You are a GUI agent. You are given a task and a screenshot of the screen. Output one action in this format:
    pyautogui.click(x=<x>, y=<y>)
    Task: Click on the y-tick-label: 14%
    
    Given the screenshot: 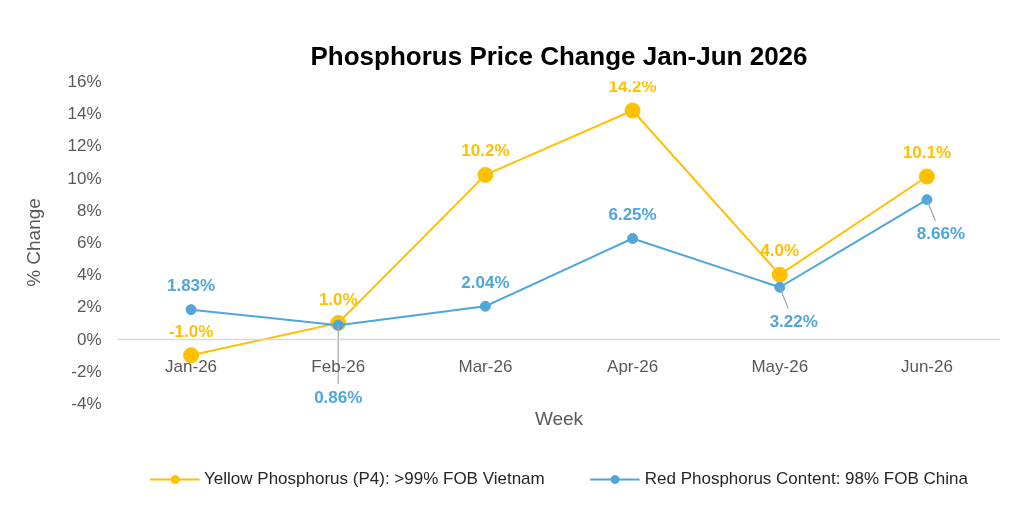 What is the action you would take?
    pyautogui.click(x=84, y=114)
    